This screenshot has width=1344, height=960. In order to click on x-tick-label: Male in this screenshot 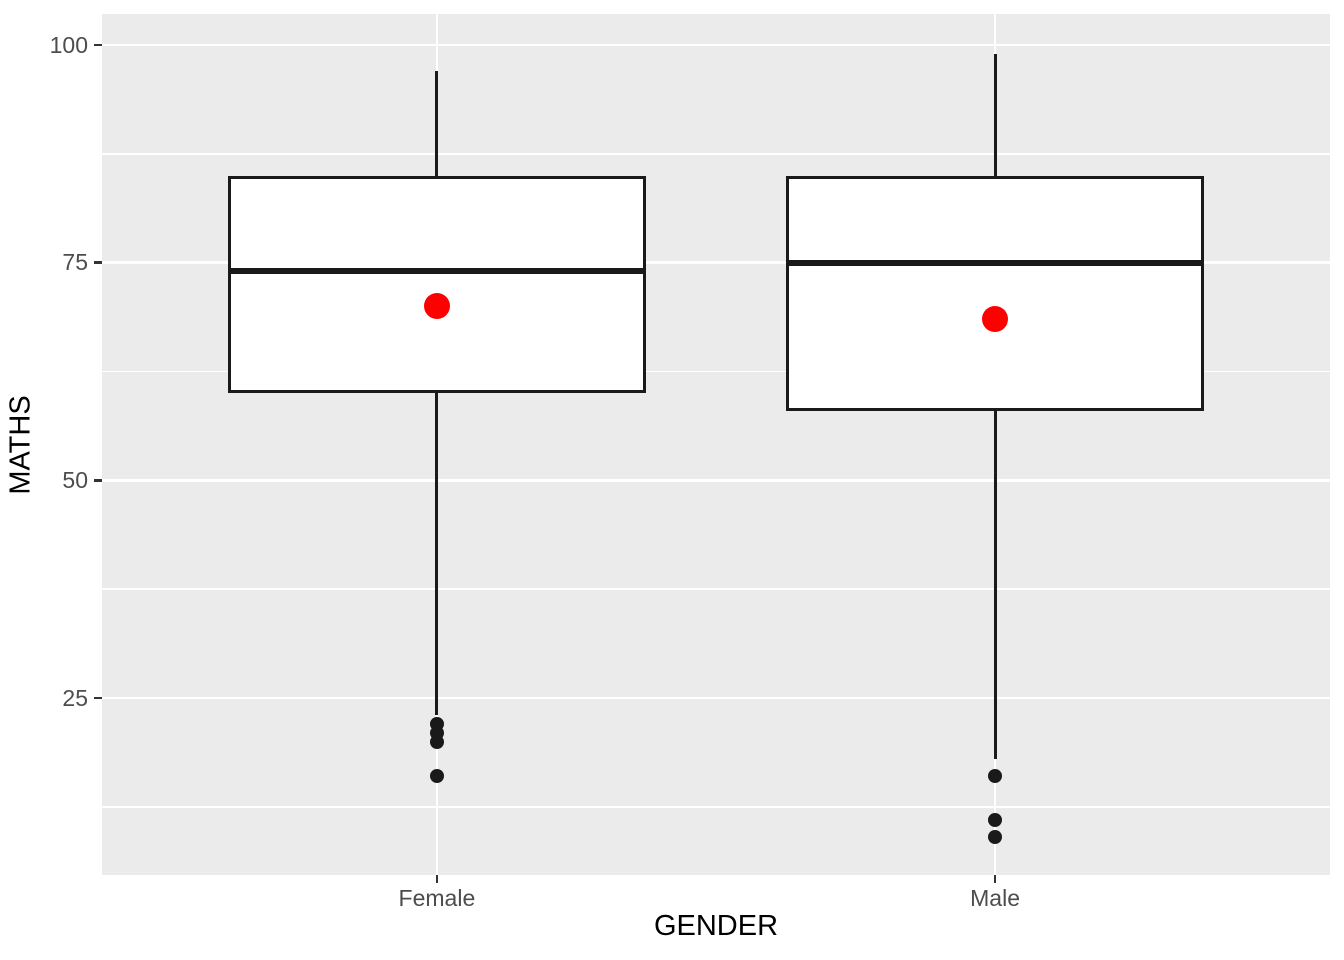, I will do `click(995, 898)`.